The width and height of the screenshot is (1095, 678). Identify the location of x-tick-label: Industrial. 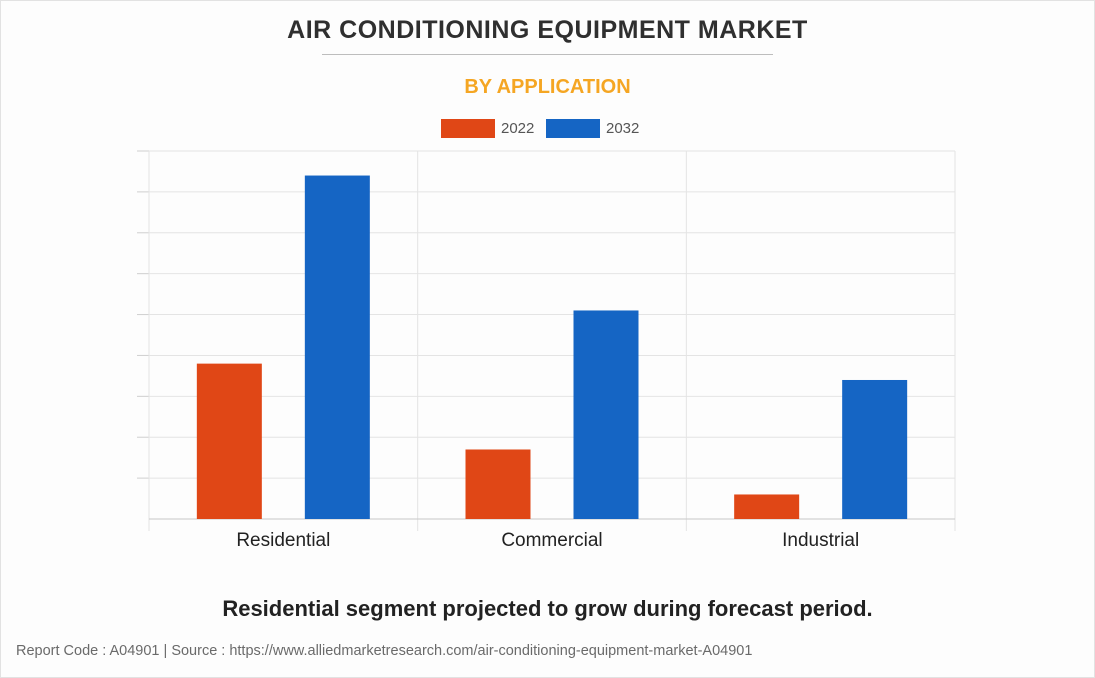
(820, 540).